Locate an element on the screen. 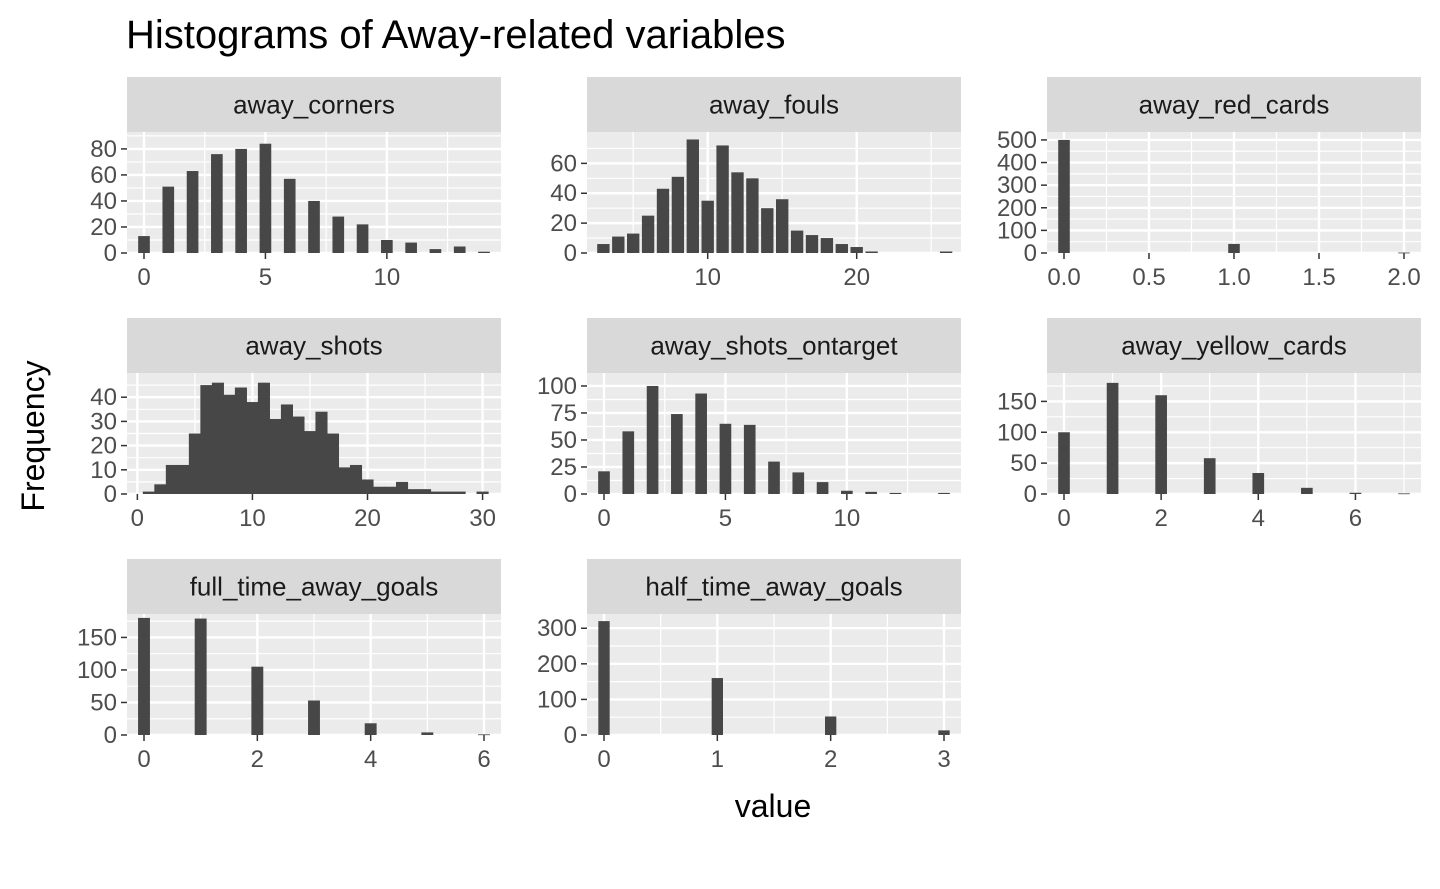  y-tick-label: 60 is located at coordinates (563, 163).